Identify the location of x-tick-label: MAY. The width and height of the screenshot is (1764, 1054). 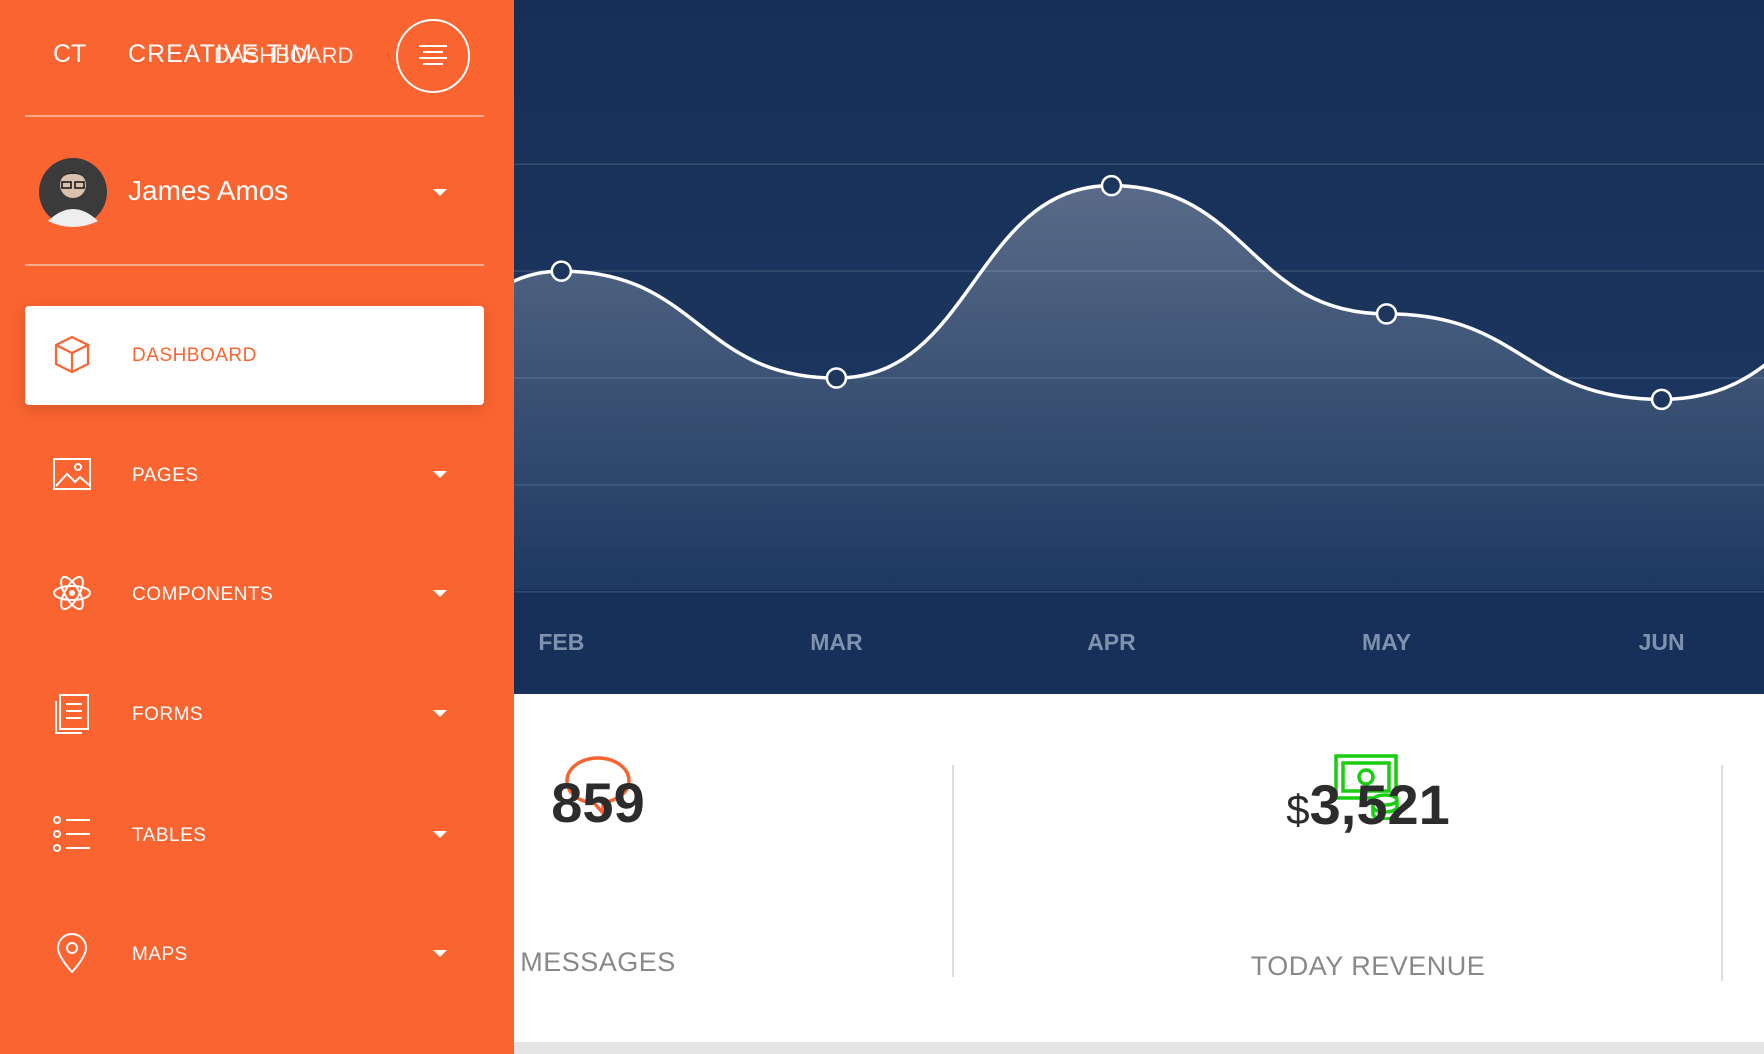
(1386, 642).